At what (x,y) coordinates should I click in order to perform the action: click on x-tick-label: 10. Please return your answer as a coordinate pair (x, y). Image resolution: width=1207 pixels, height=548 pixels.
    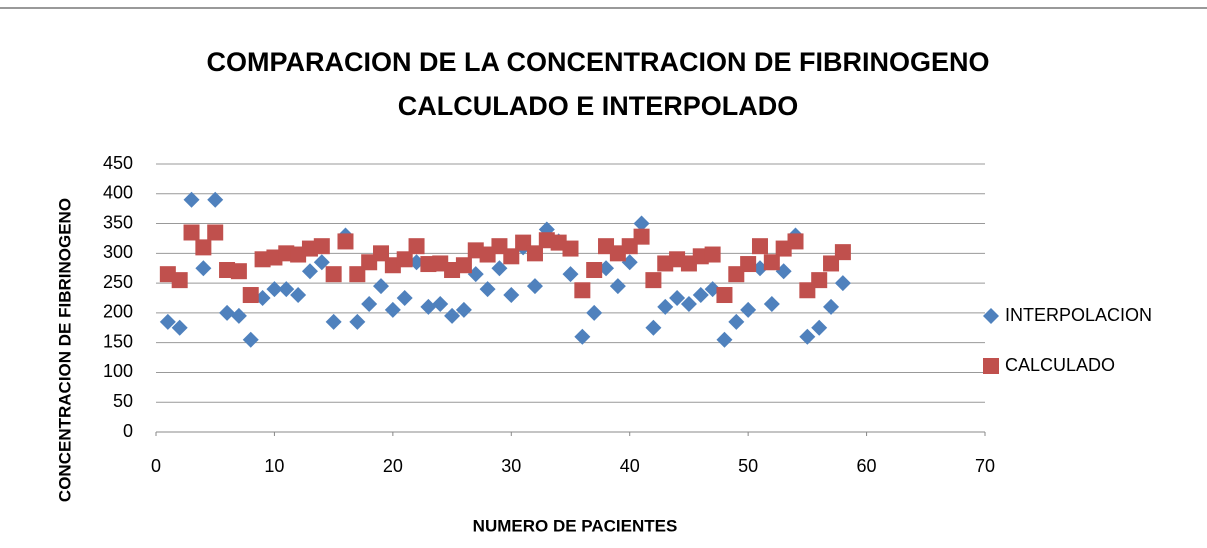
    Looking at the image, I should click on (274, 466).